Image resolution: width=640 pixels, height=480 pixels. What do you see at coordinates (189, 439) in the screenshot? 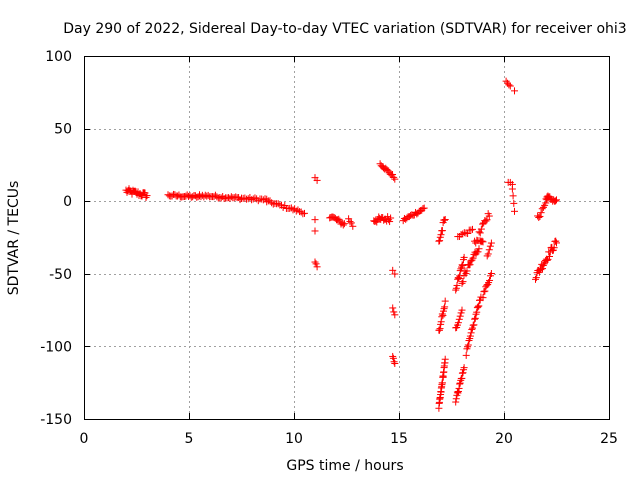
I see `x-tick-label: 5` at bounding box center [189, 439].